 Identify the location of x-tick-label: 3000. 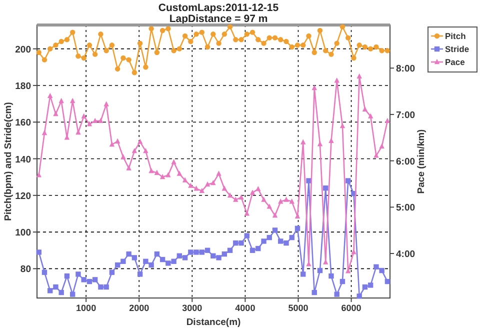
(192, 308).